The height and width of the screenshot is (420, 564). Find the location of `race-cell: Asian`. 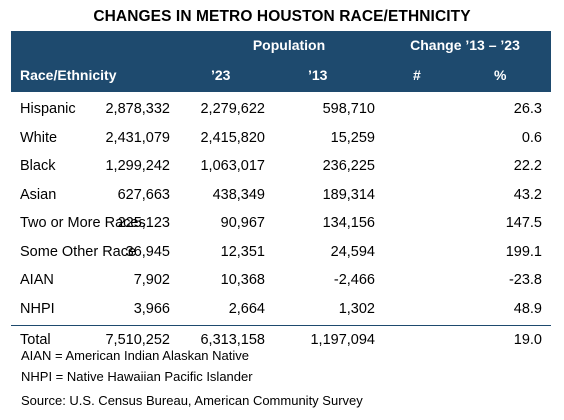

race-cell: Asian is located at coordinates (38, 194).